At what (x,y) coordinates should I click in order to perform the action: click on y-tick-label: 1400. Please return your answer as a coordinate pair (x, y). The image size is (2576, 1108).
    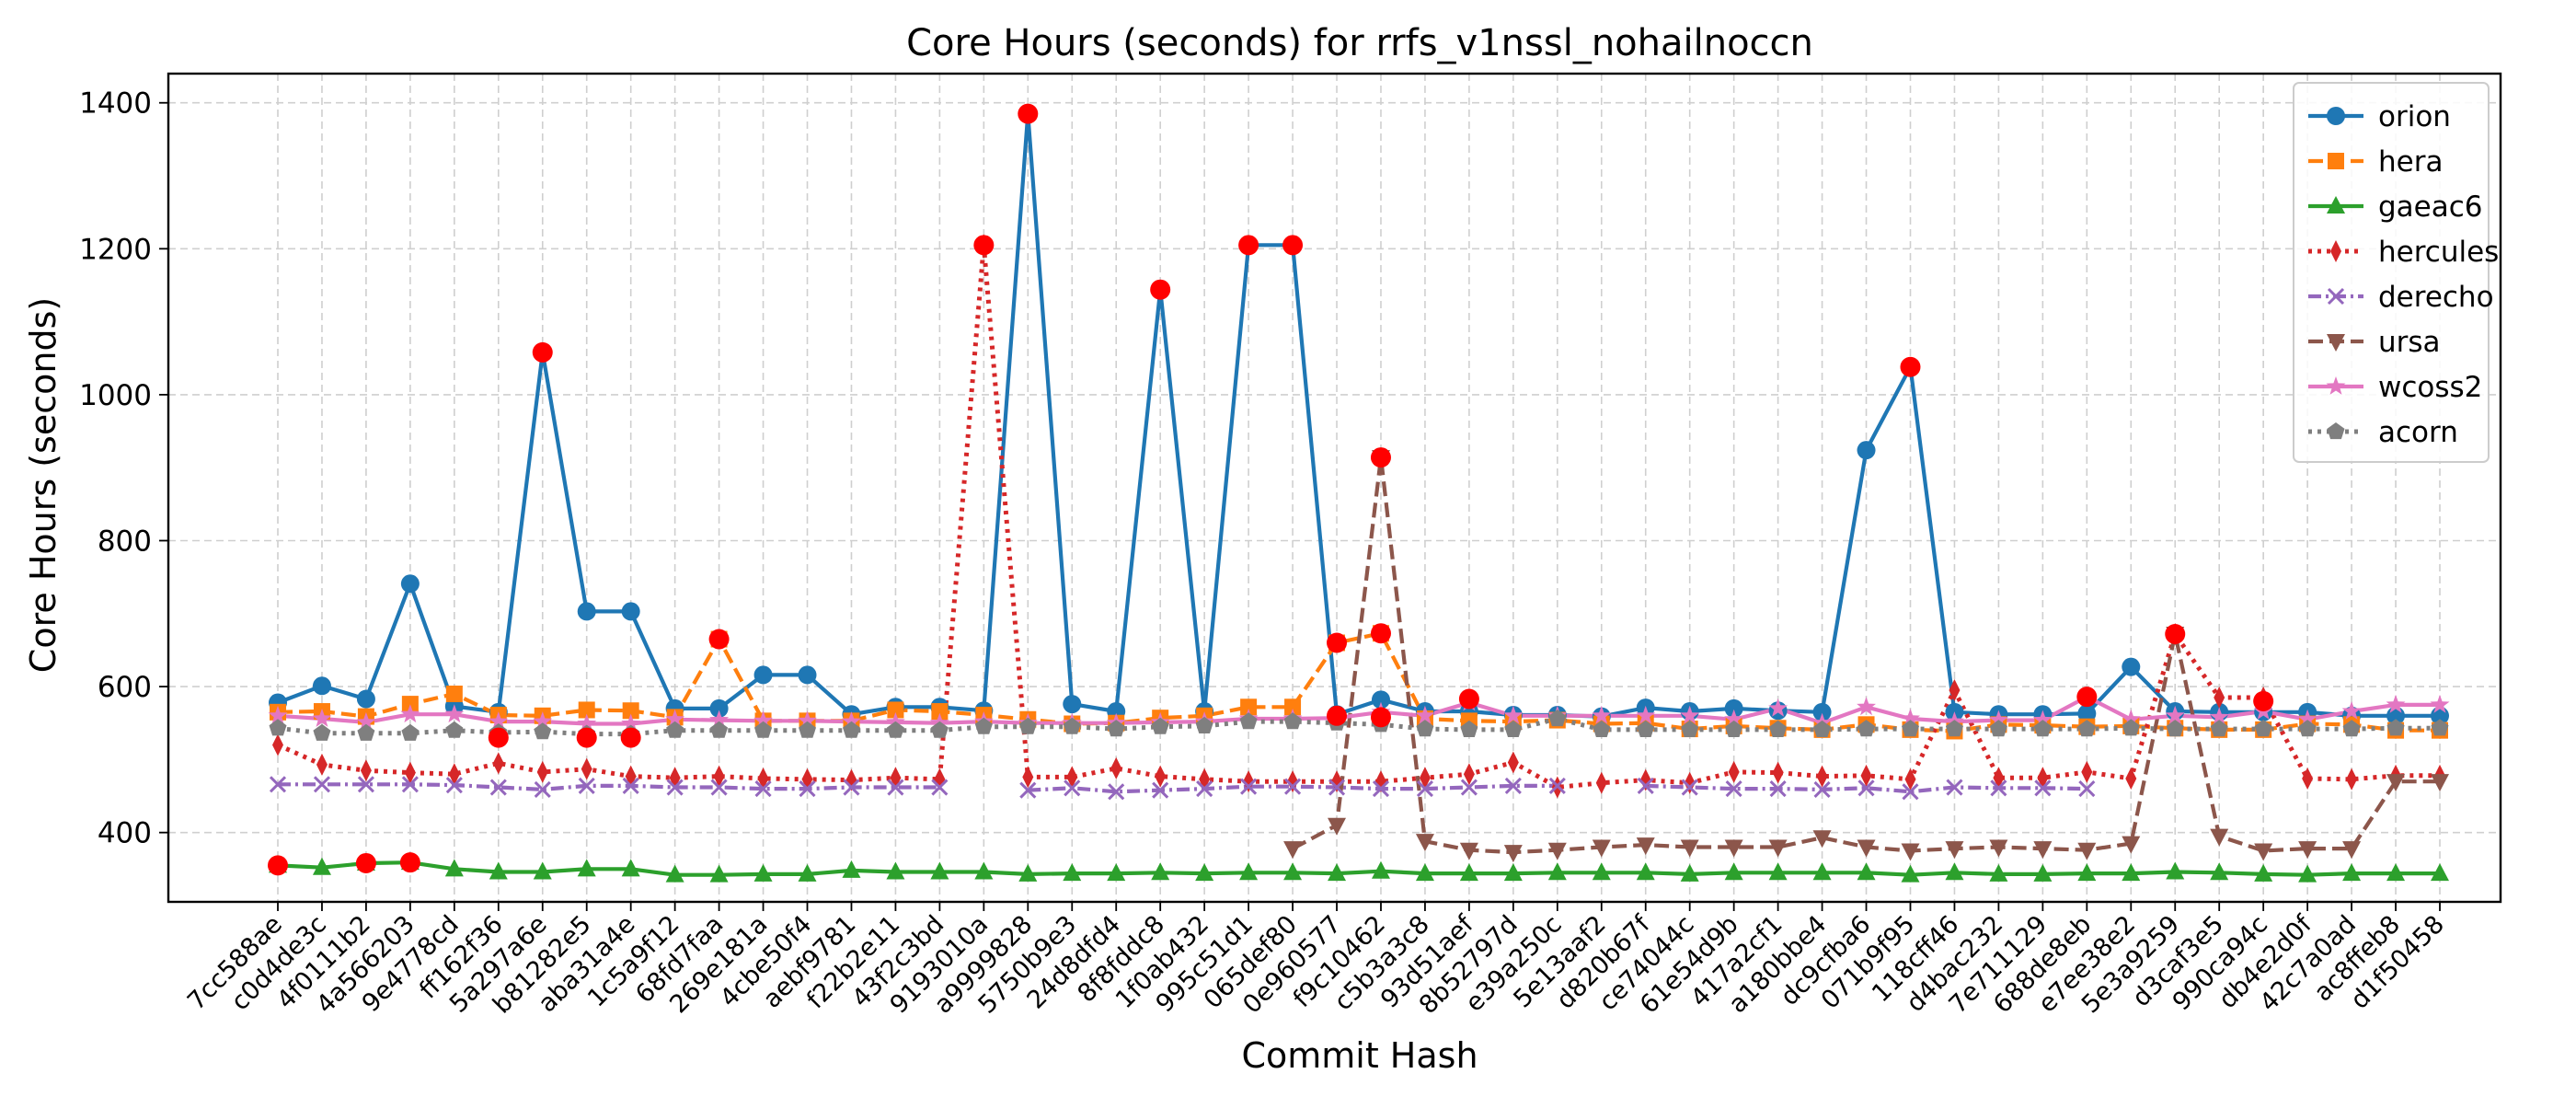
    Looking at the image, I should click on (115, 104).